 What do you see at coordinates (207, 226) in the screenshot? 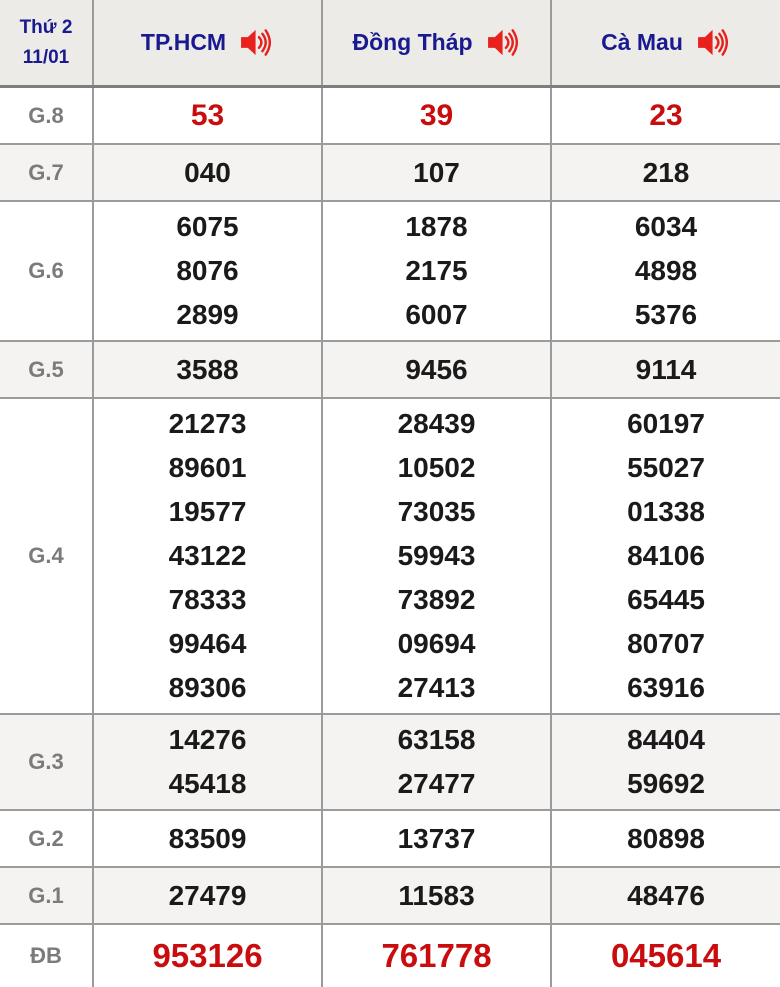
I see `result-number: 6075` at bounding box center [207, 226].